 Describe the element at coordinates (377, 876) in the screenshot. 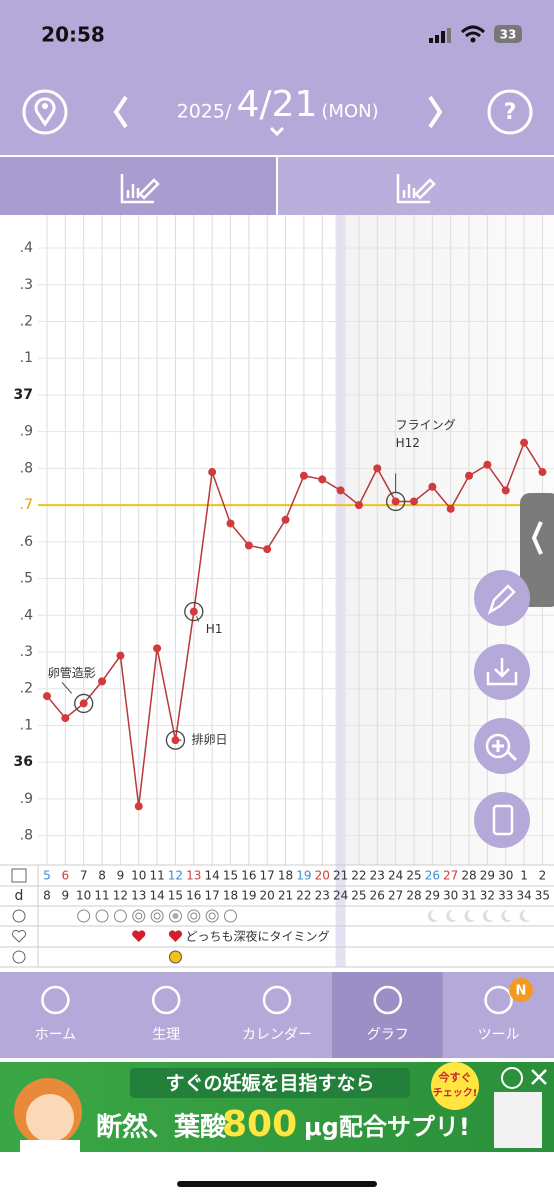

I see `date-label: 23` at that location.